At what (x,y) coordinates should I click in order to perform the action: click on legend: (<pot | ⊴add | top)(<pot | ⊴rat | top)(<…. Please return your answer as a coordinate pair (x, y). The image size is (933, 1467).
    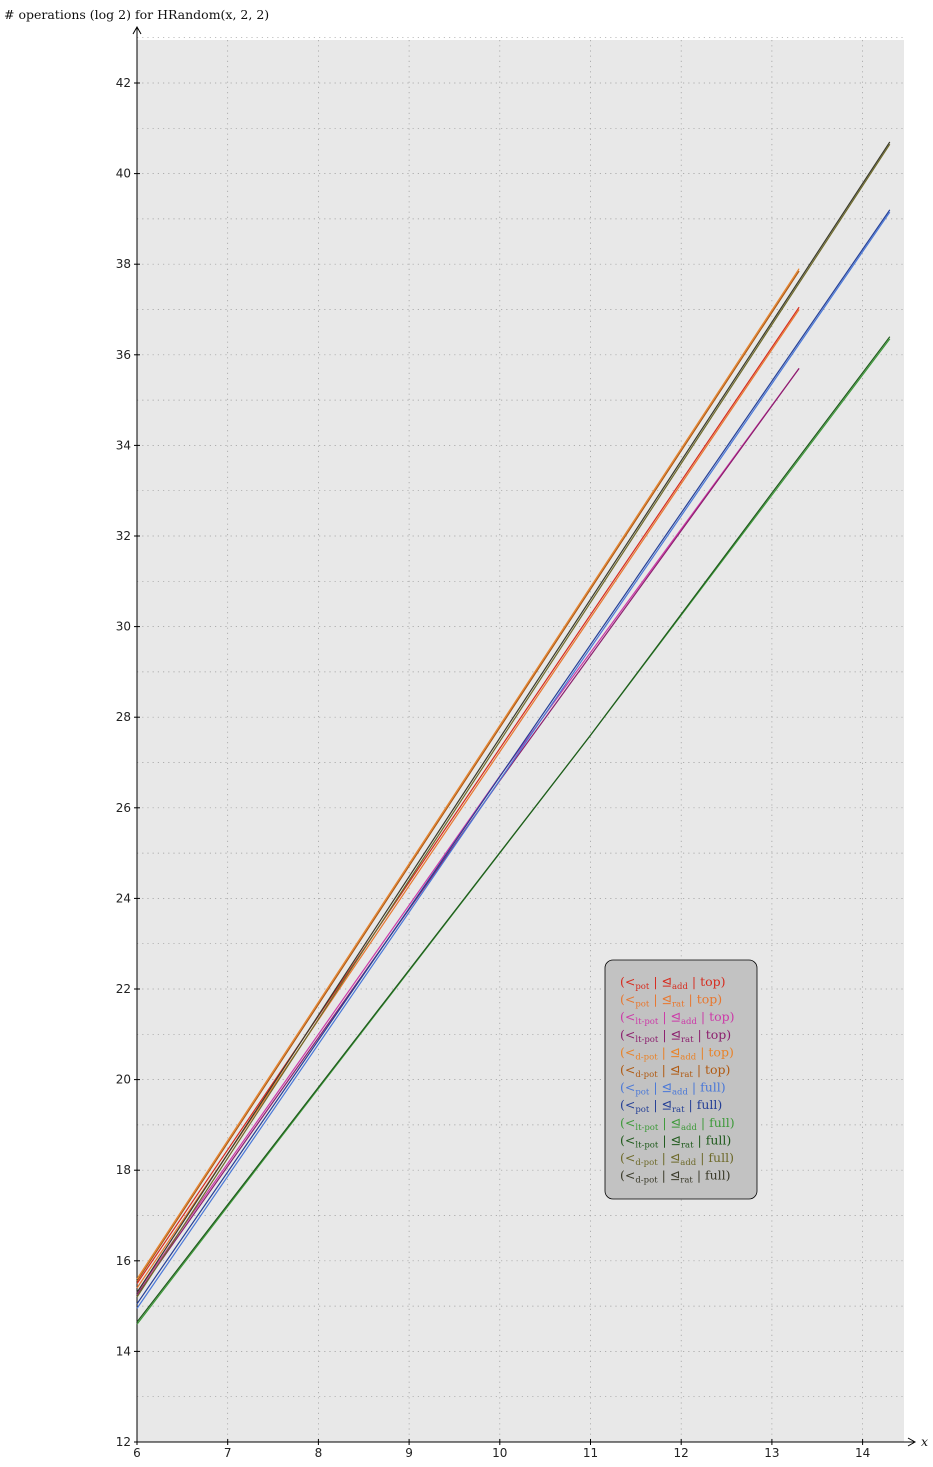
    Looking at the image, I should click on (681, 1079).